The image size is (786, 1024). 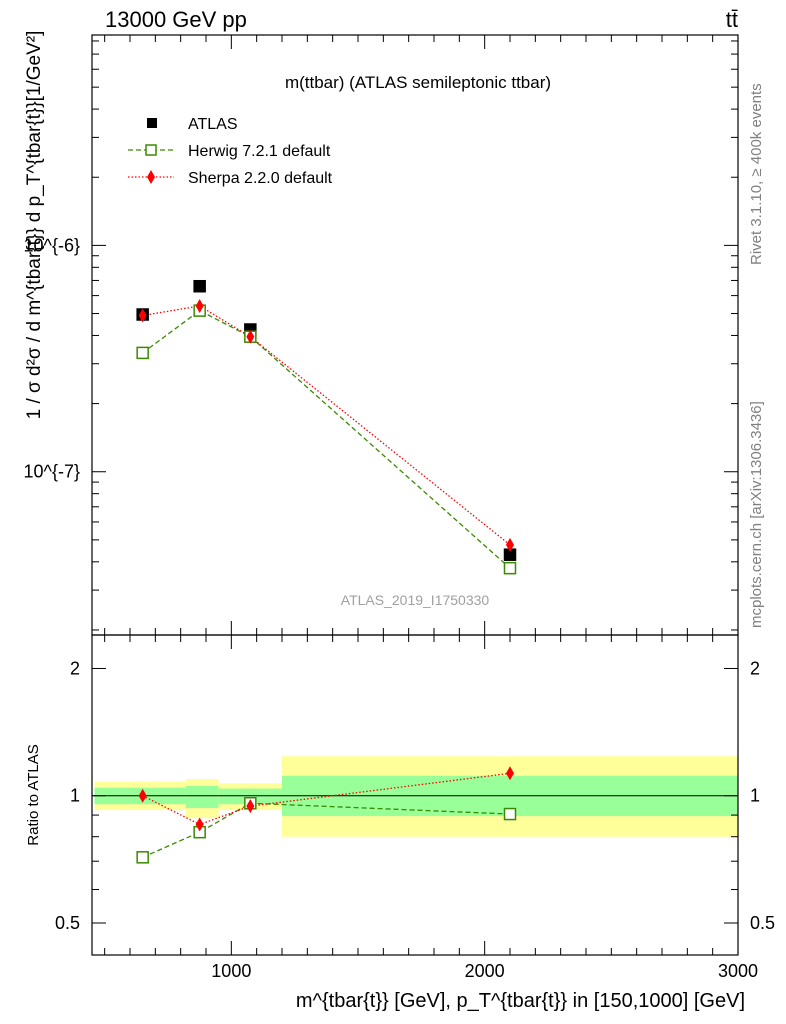 What do you see at coordinates (176, 19) in the screenshot?
I see `beam-label: 13000 GeV pp` at bounding box center [176, 19].